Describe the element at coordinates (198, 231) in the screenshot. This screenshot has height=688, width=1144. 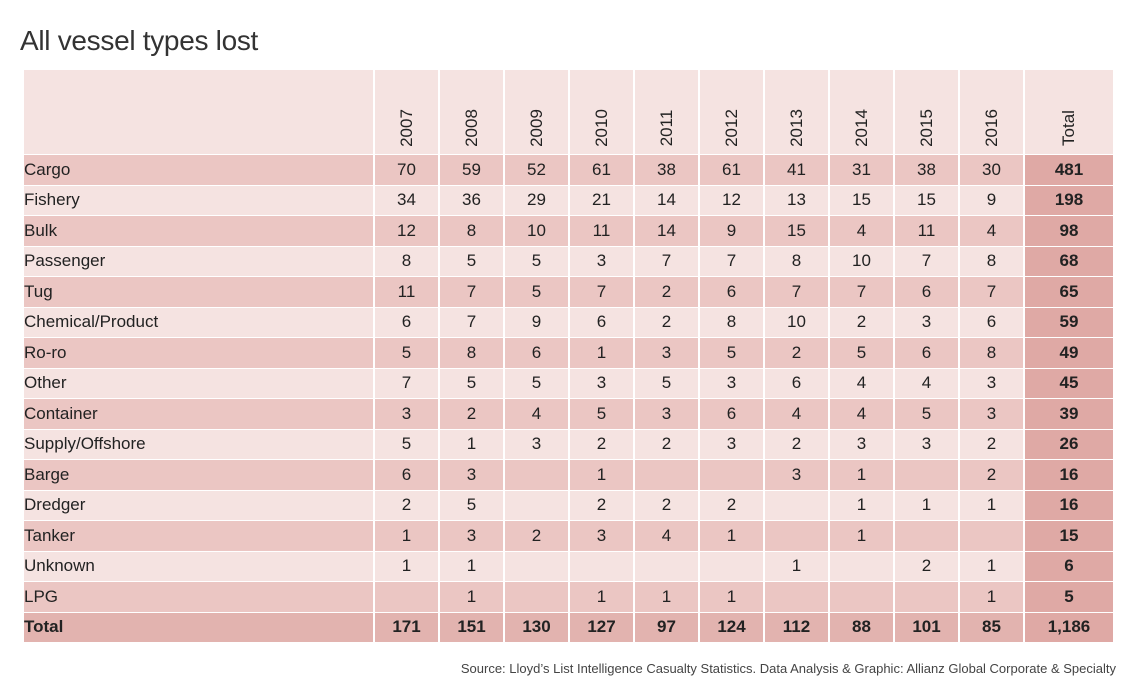
I see `row-label: Bulk` at that location.